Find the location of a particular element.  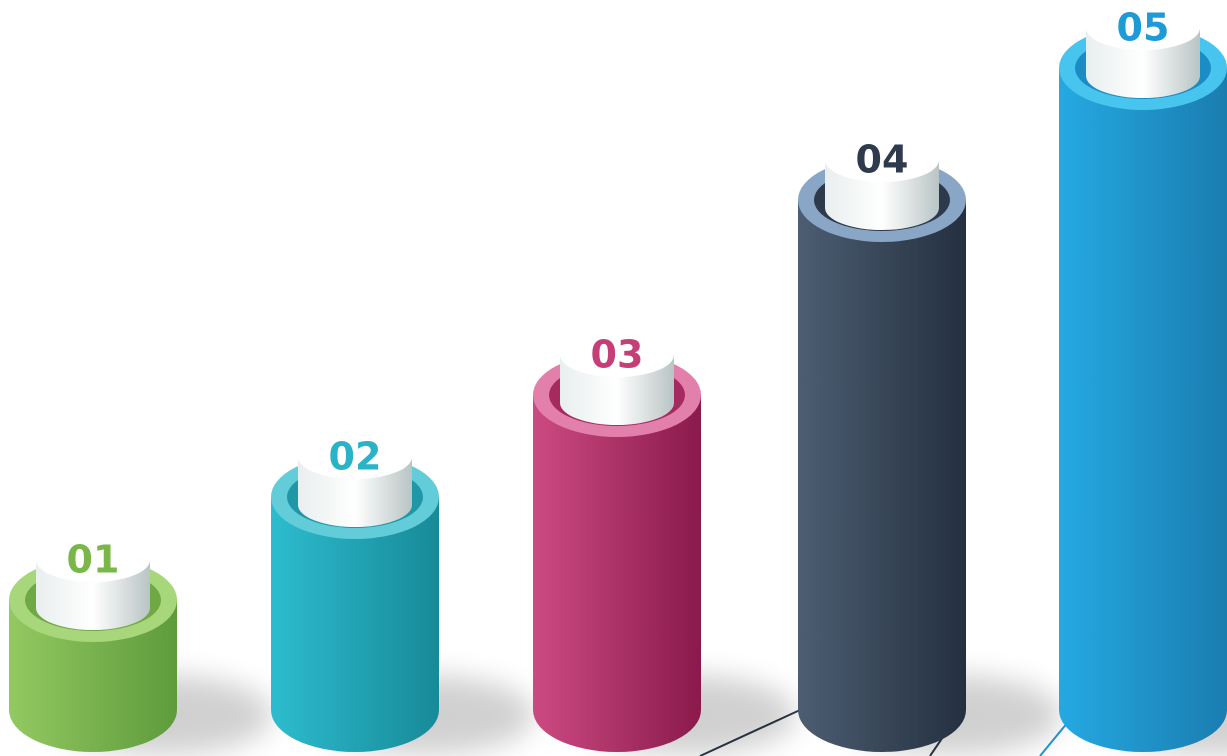

item-label: 05 is located at coordinates (1143, 28).